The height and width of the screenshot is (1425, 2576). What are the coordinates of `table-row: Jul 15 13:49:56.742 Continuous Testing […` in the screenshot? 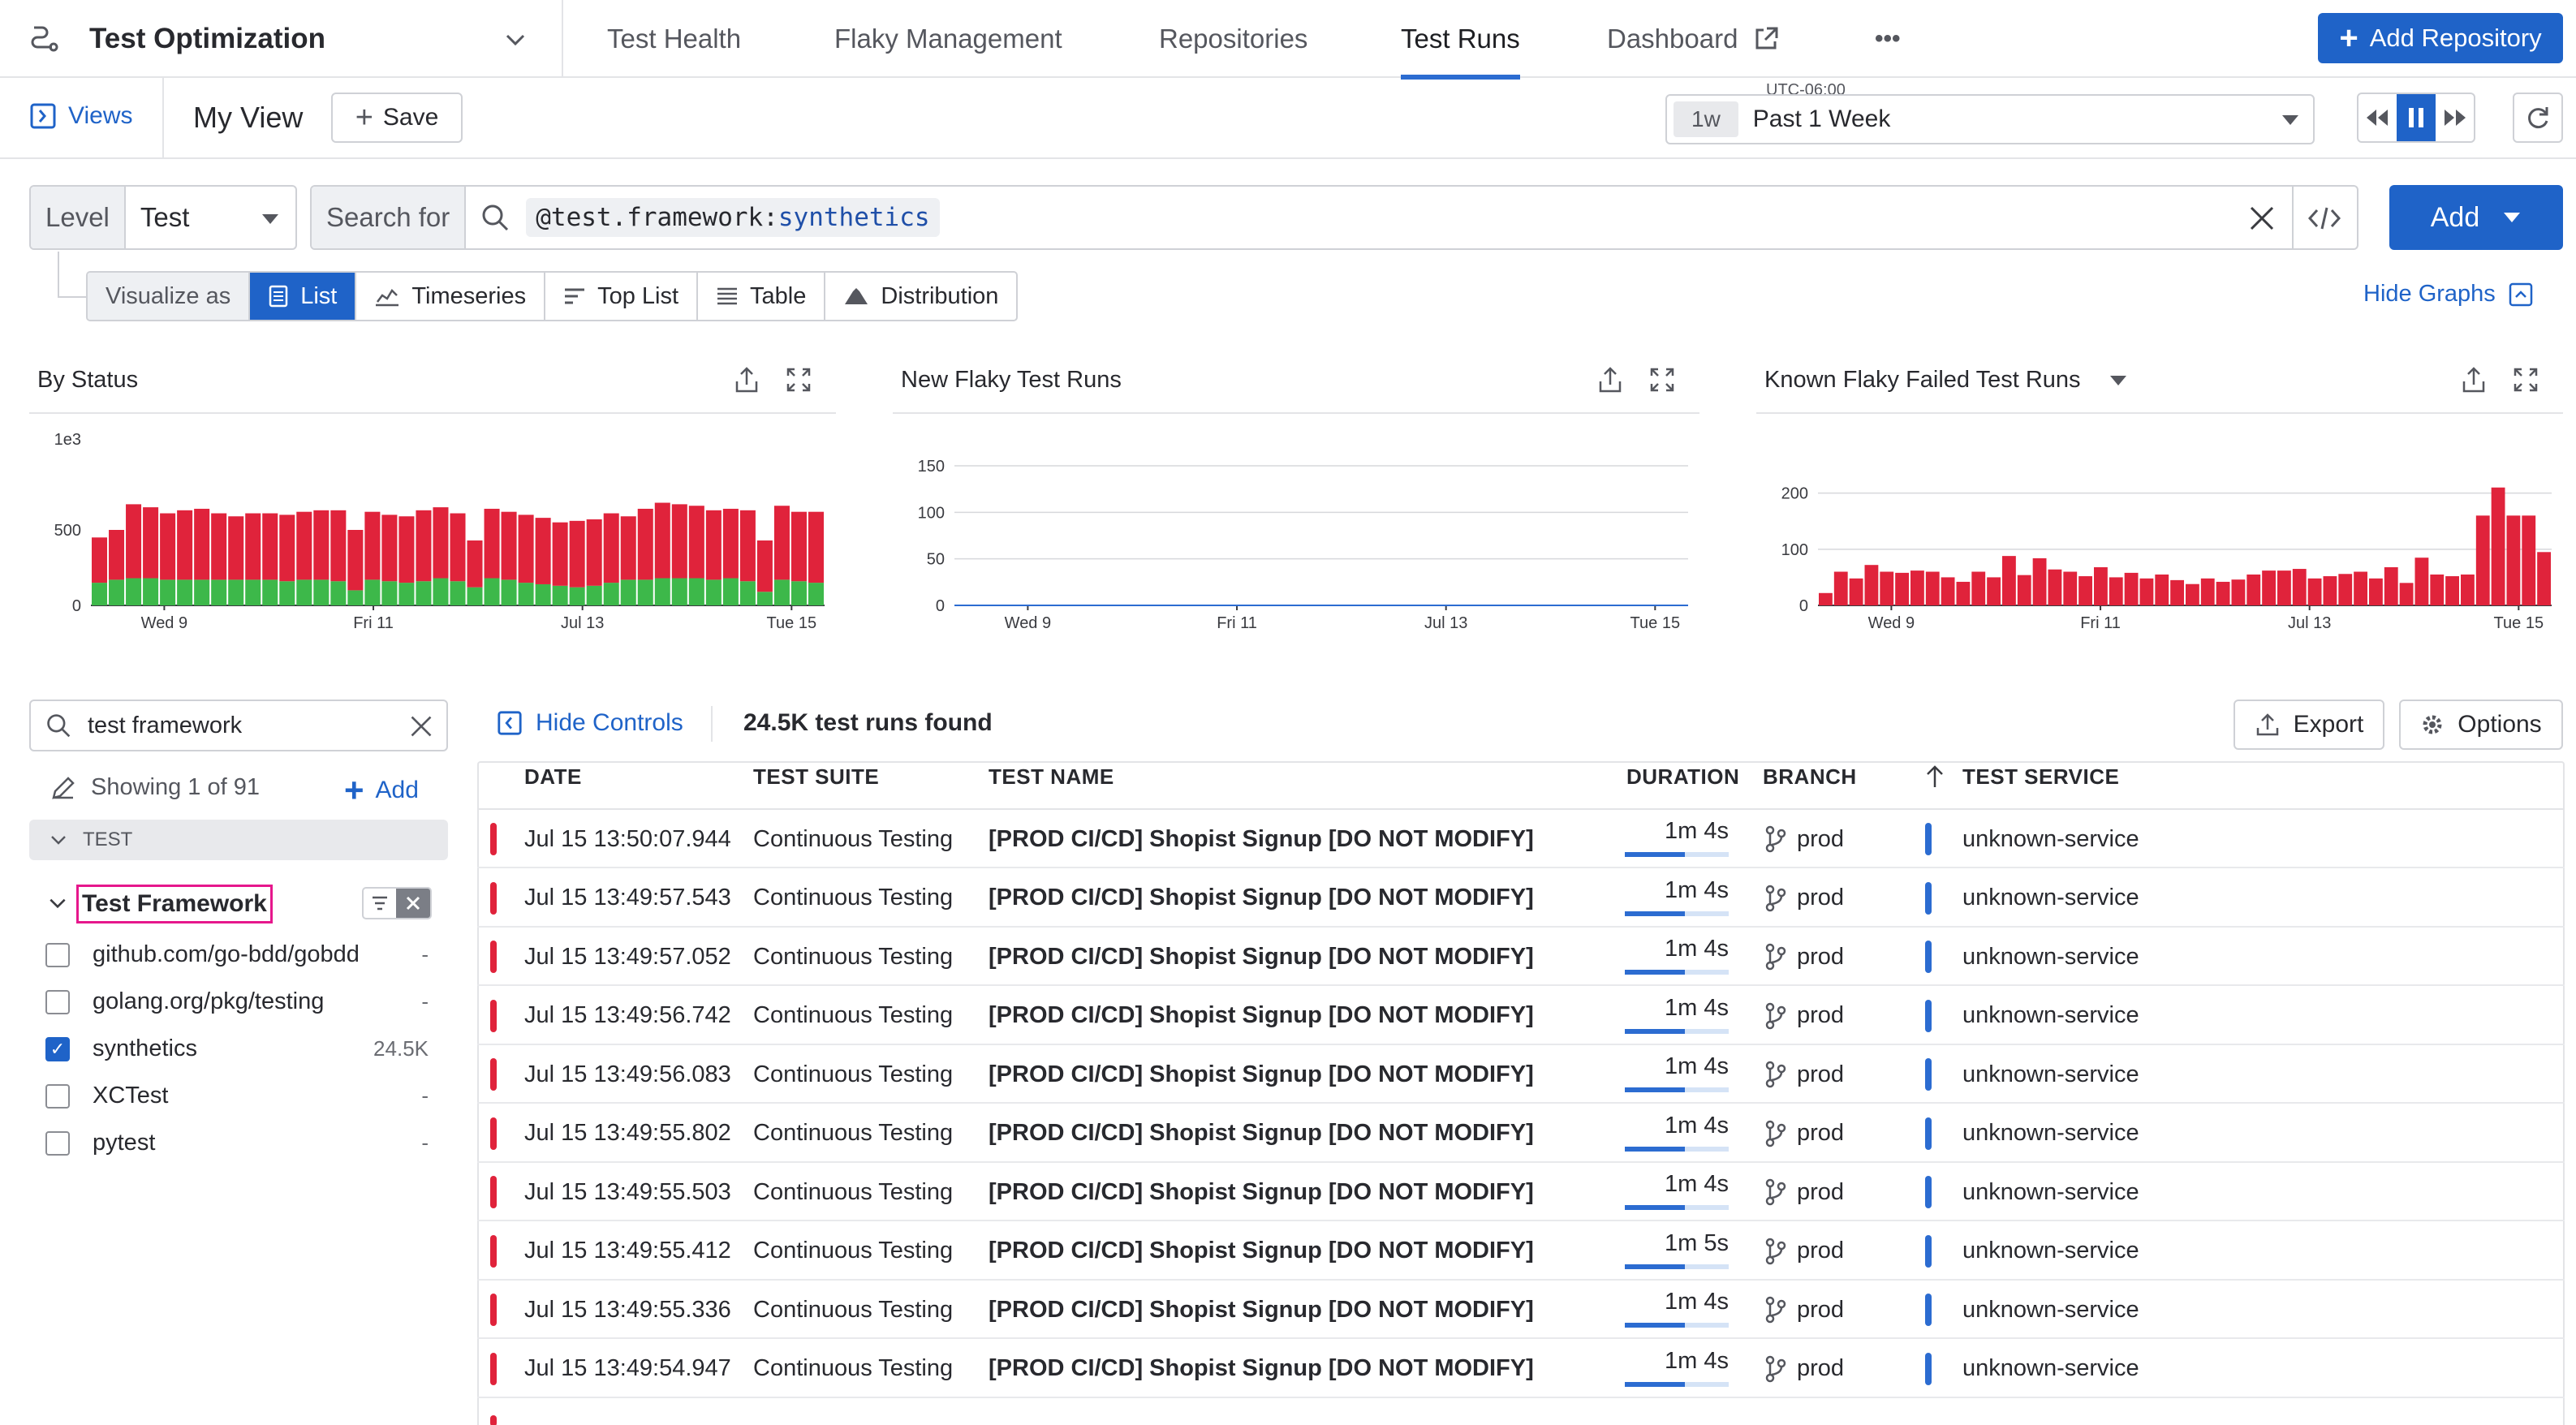 It's located at (1521, 1016).